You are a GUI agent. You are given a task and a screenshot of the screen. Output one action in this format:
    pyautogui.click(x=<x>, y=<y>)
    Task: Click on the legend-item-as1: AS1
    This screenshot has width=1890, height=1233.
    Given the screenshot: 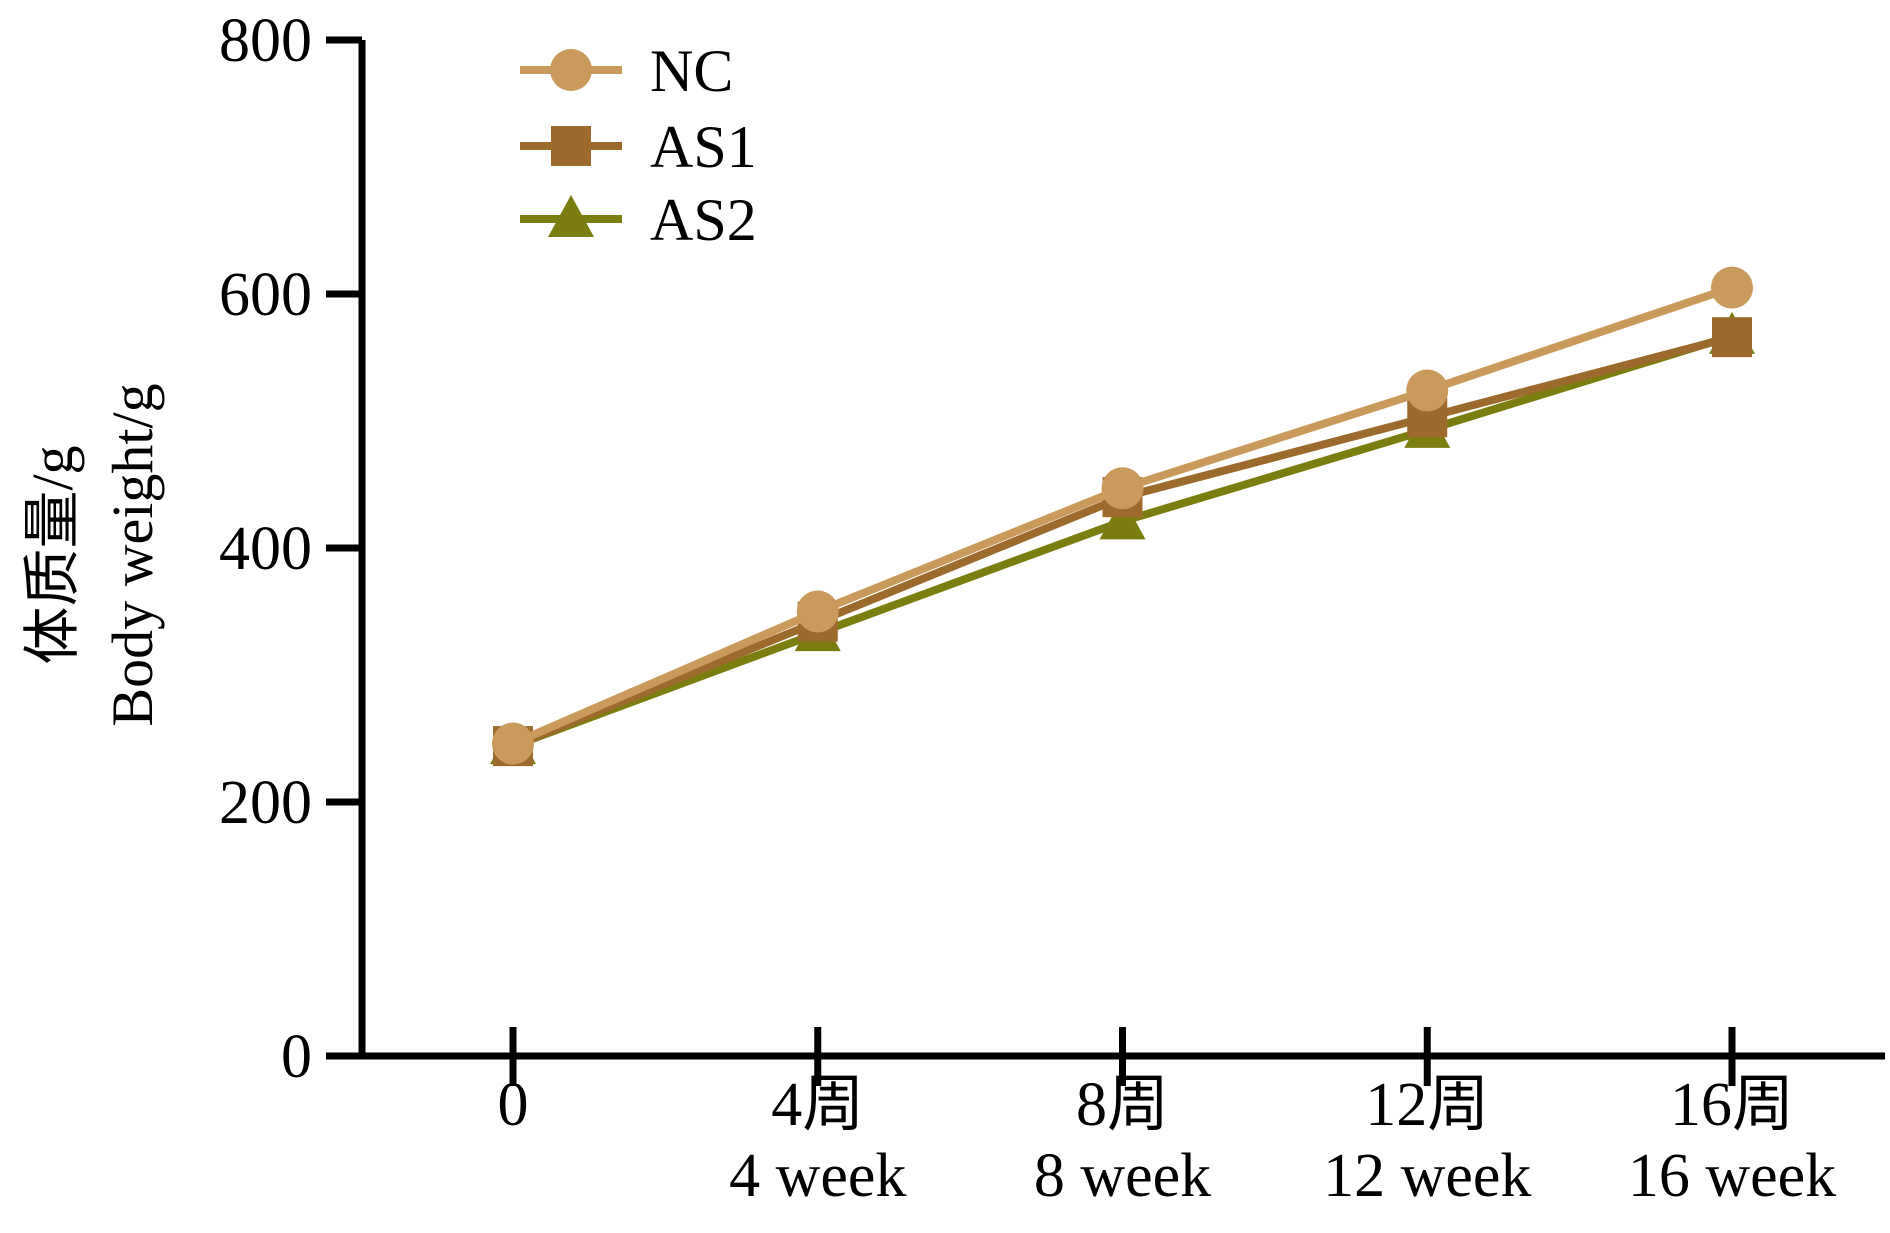 What is the action you would take?
    pyautogui.click(x=638, y=147)
    